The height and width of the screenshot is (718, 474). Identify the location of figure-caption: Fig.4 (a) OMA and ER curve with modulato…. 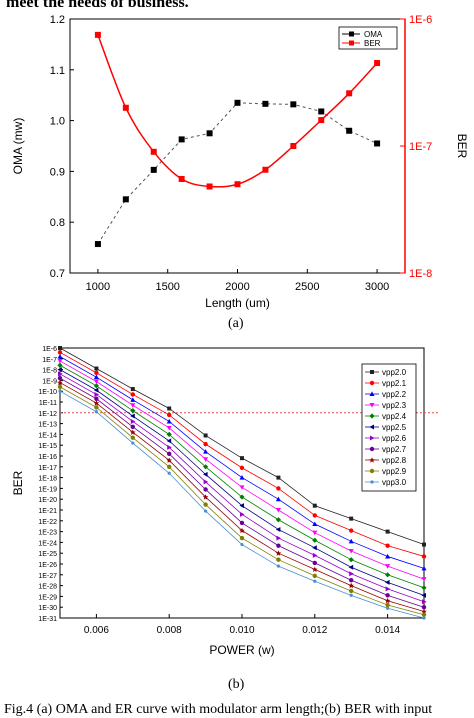
(218, 709).